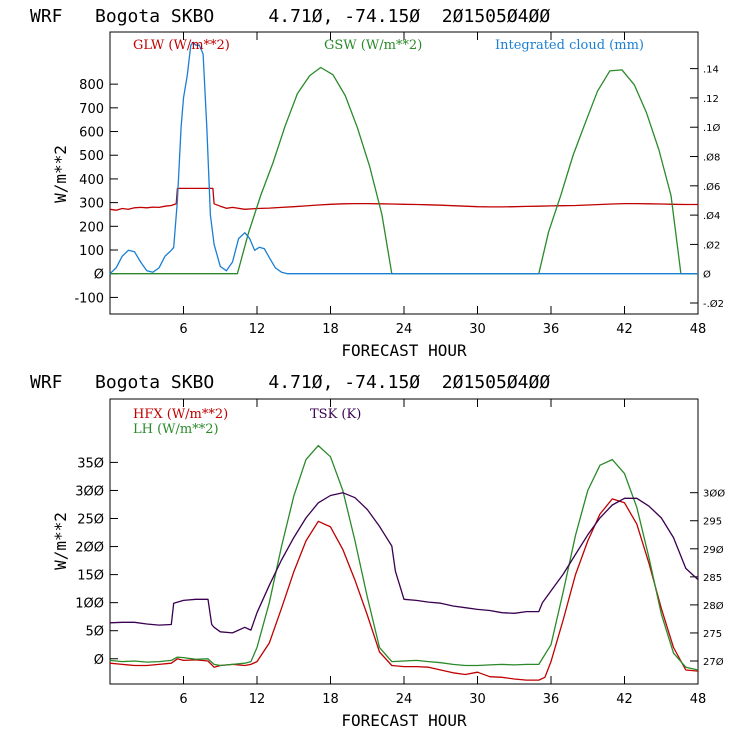 The image size is (740, 740). Describe the element at coordinates (713, 606) in the screenshot. I see `y2-tick-label: 28Ø` at that location.